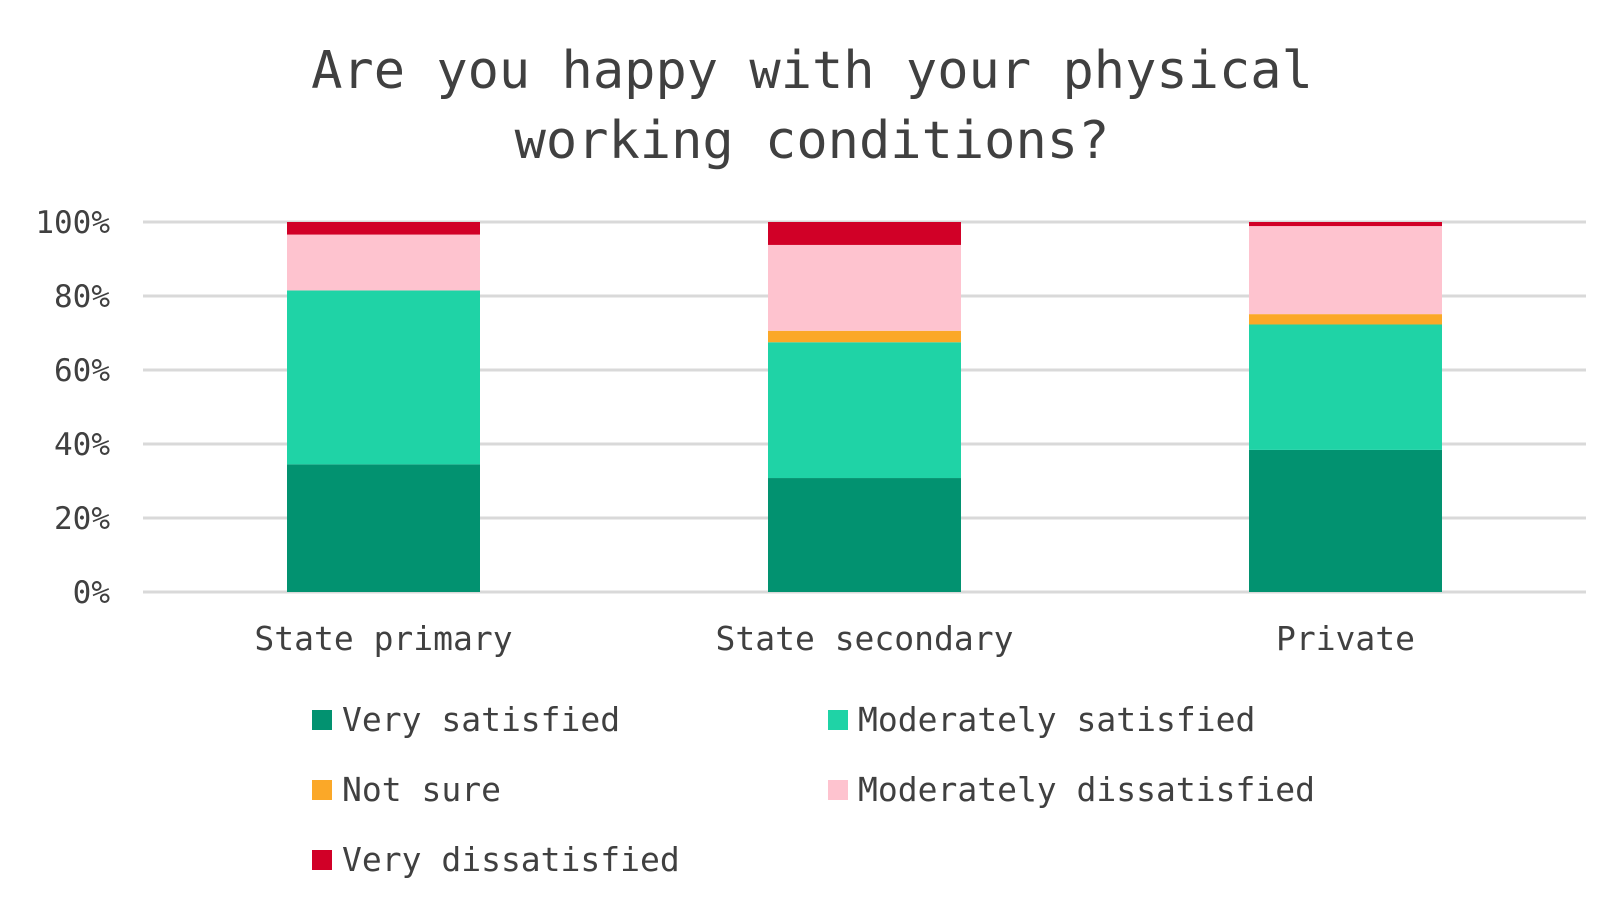  What do you see at coordinates (511, 859) in the screenshot?
I see `legend-label: Very dissatisfied` at bounding box center [511, 859].